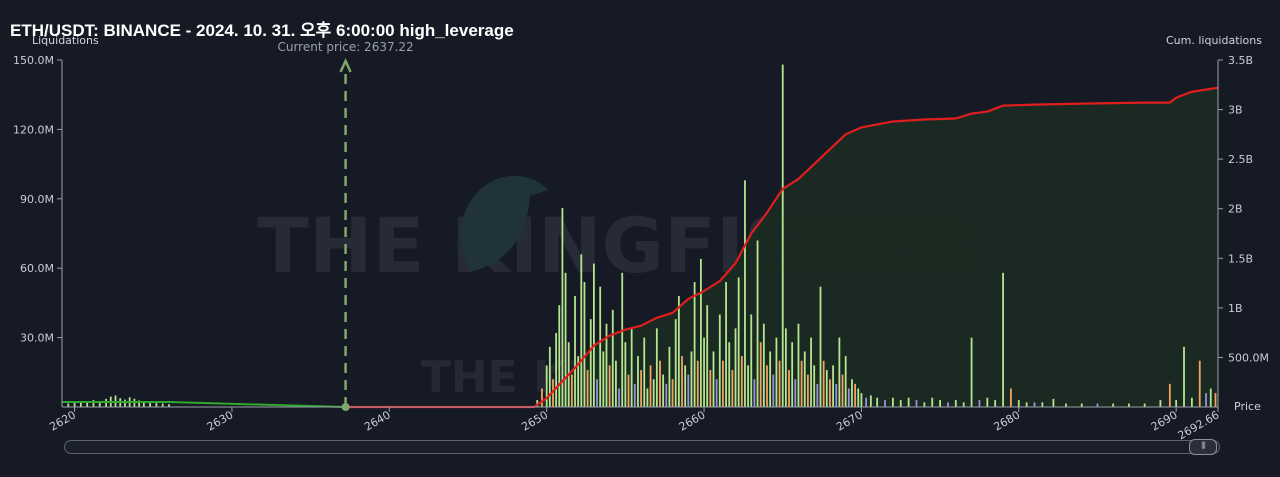 The width and height of the screenshot is (1280, 477). Describe the element at coordinates (849, 420) in the screenshot. I see `x-tick-label: 2670` at that location.